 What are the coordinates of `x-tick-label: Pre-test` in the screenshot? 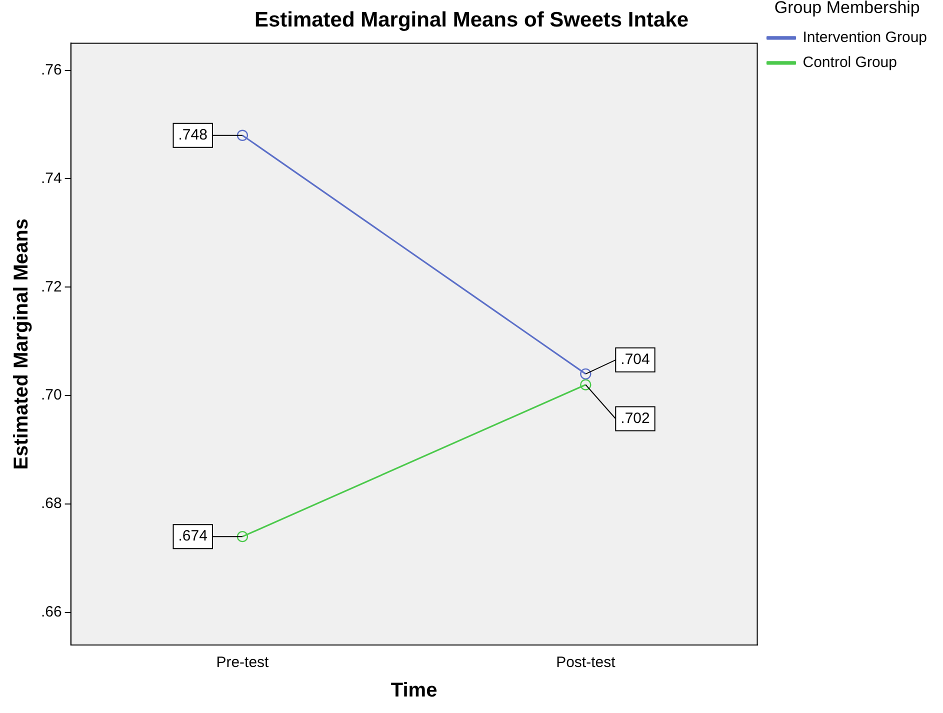 It's located at (243, 663).